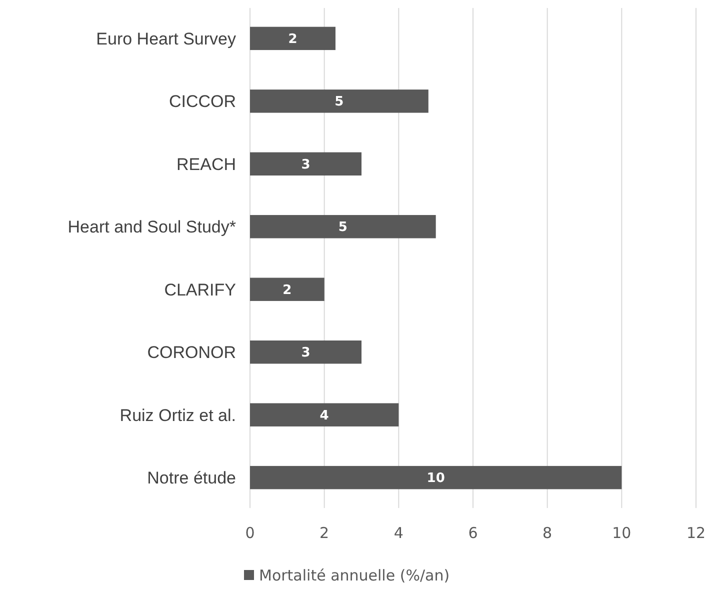 This screenshot has width=710, height=590. Describe the element at coordinates (547, 533) in the screenshot. I see `x-tick-label: 8` at that location.